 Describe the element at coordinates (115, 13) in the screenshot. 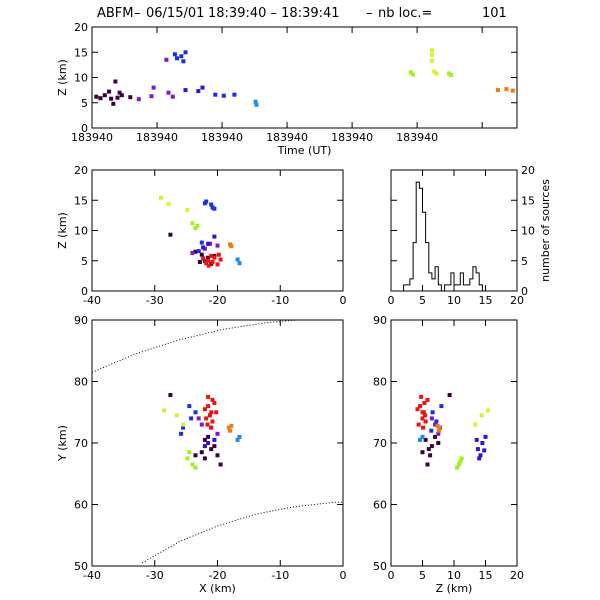

I see `title-prefix: ABFM` at that location.